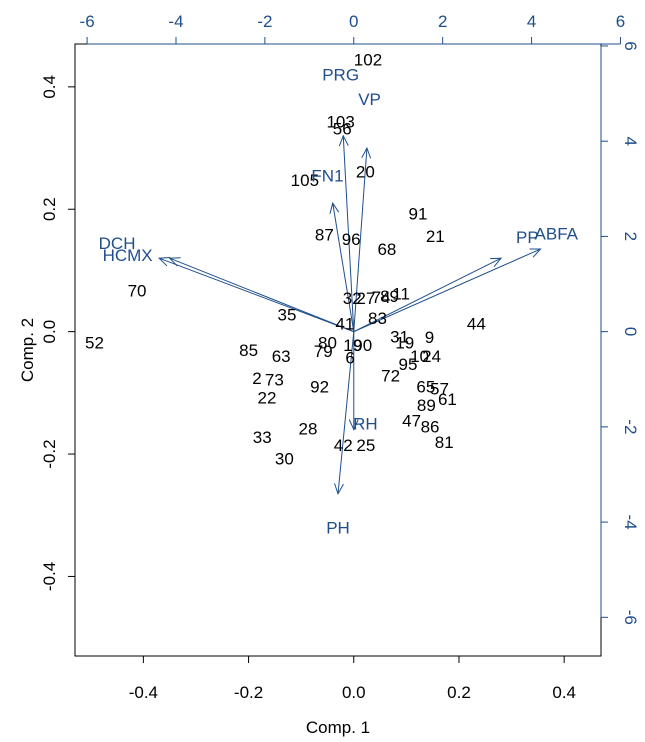 This screenshot has height=742, width=645. Describe the element at coordinates (334, 207) in the screenshot. I see `arrowhead-fn1` at that location.